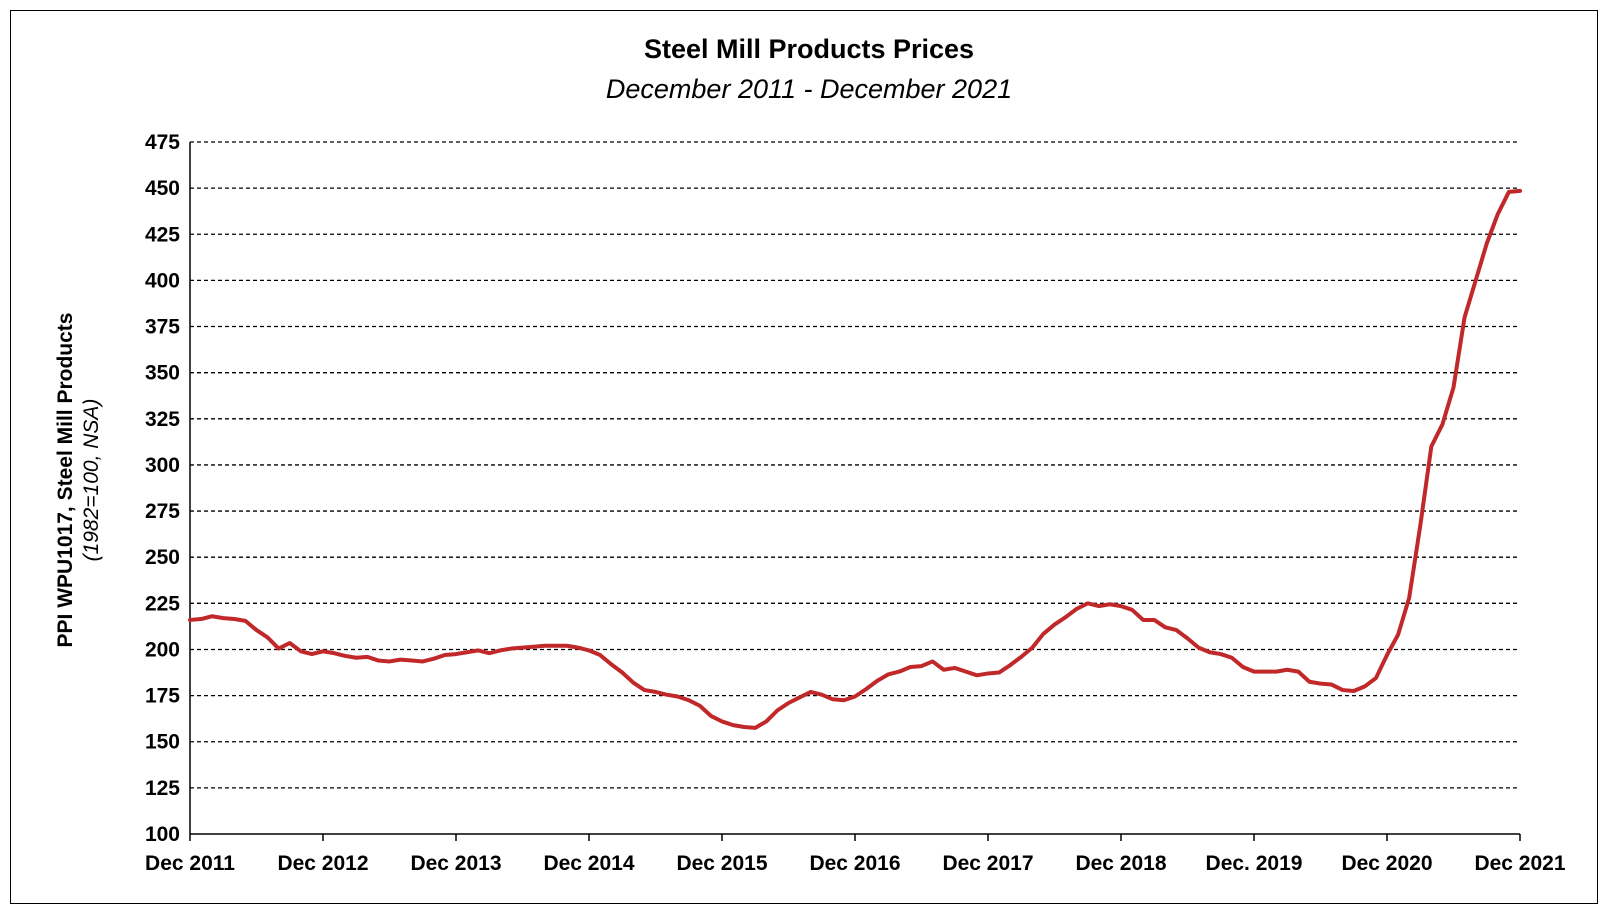 The height and width of the screenshot is (916, 1610). What do you see at coordinates (91, 480) in the screenshot?
I see `y-axis-label-note: (1982=100, NSA)` at bounding box center [91, 480].